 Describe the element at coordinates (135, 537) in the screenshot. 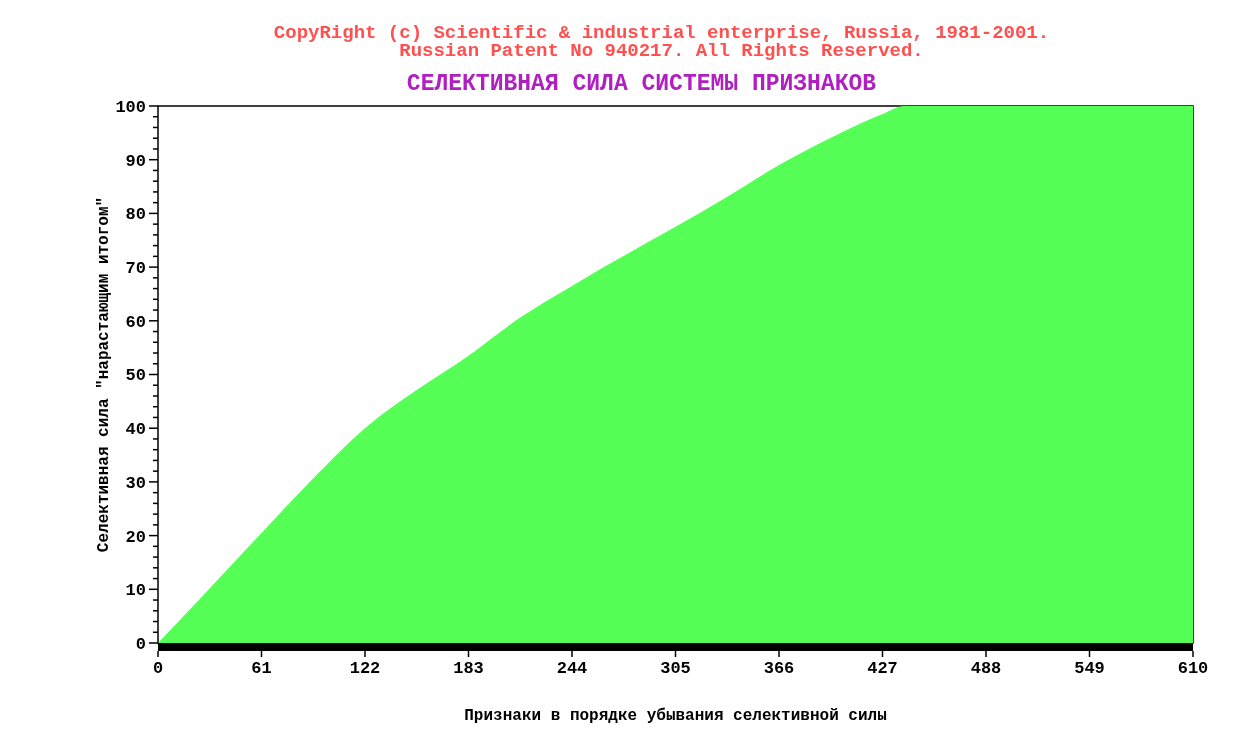

I see `y-tick-label: 20` at that location.